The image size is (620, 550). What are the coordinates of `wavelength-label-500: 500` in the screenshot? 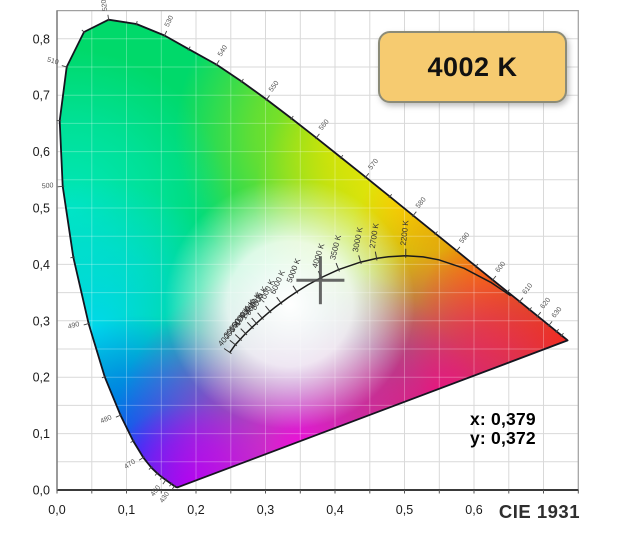 It's located at (48, 186).